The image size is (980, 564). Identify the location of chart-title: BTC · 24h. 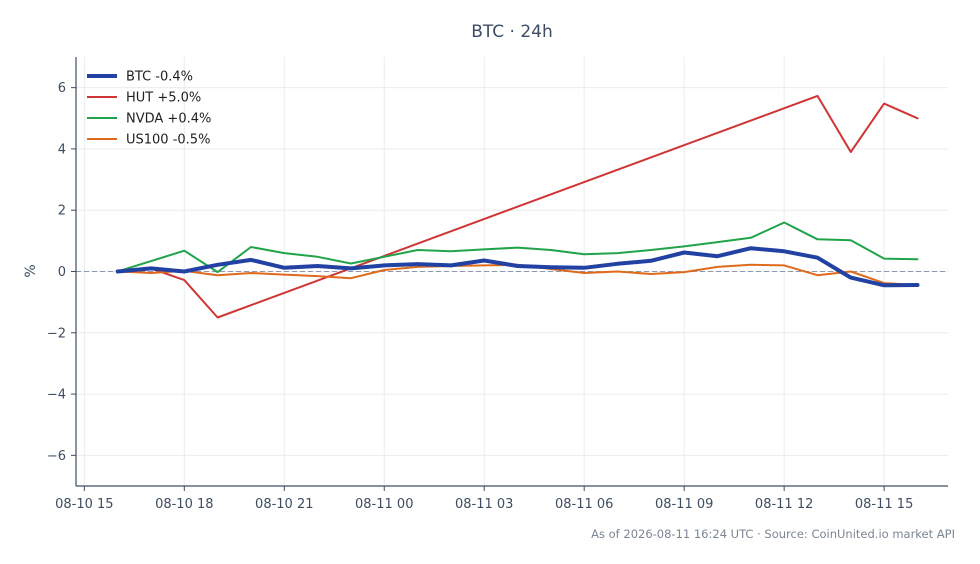
(512, 32).